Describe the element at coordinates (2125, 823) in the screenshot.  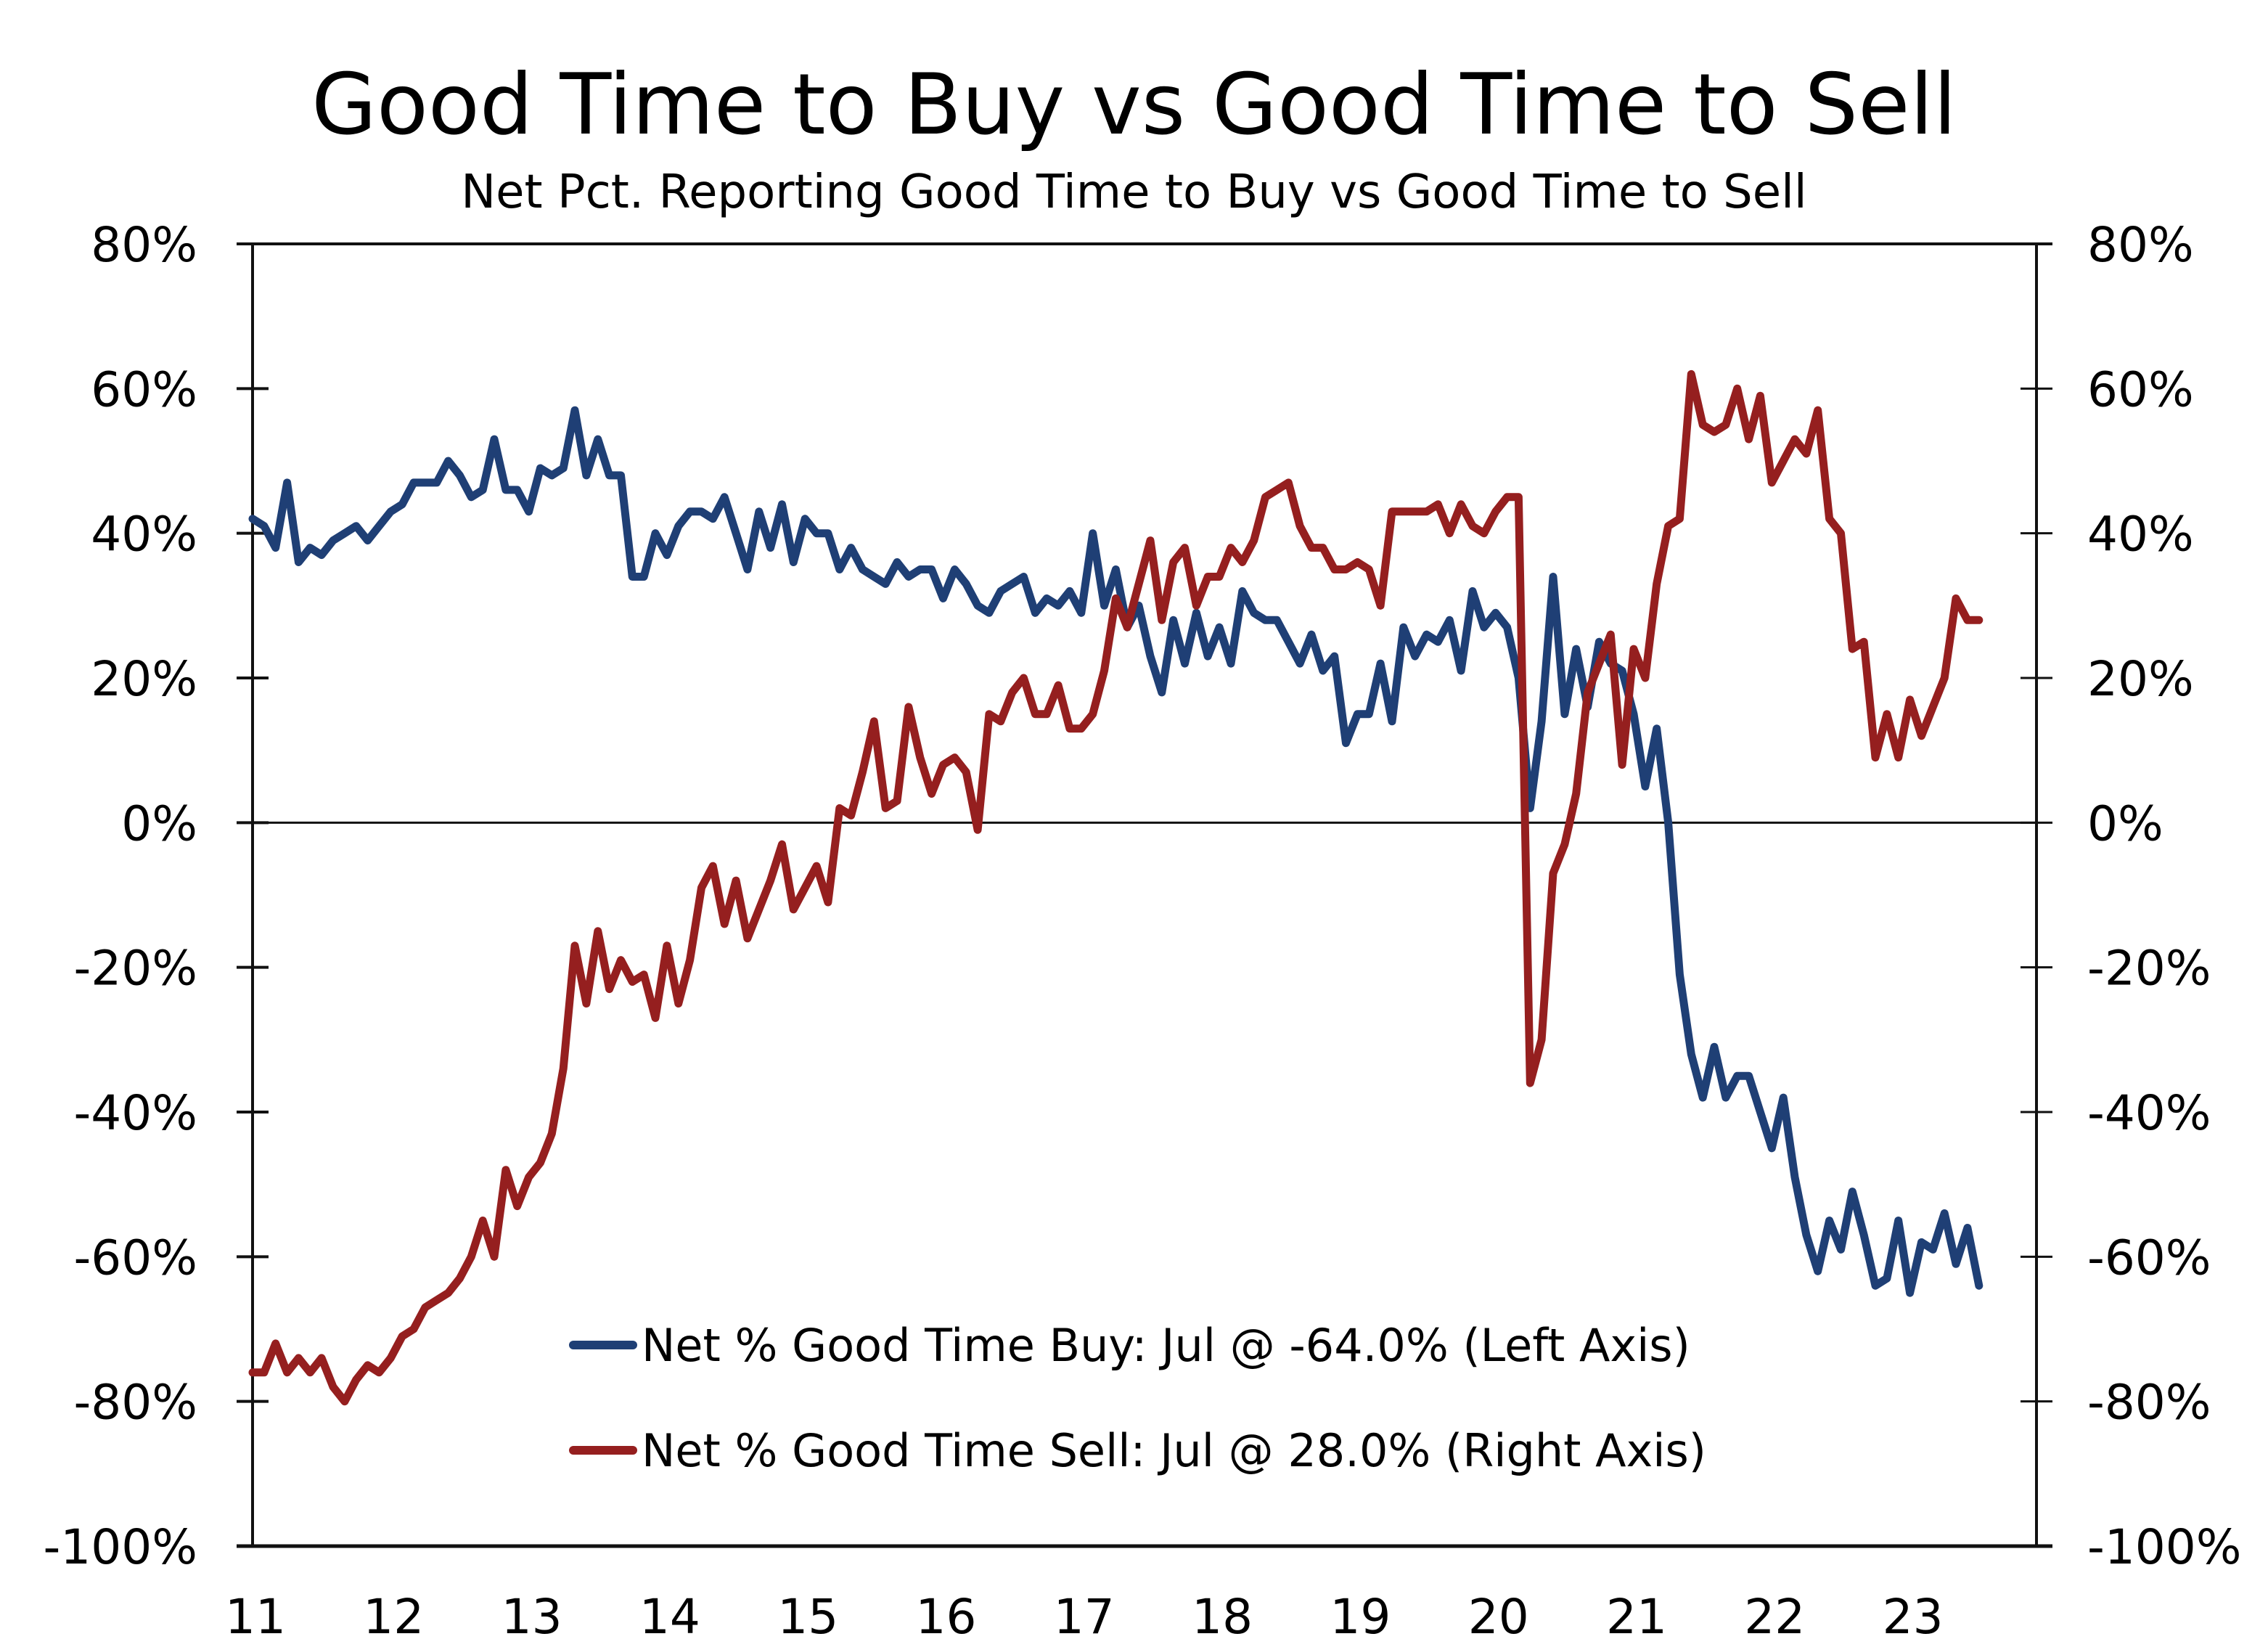
I see `right-y-tick-label: 0%` at that location.